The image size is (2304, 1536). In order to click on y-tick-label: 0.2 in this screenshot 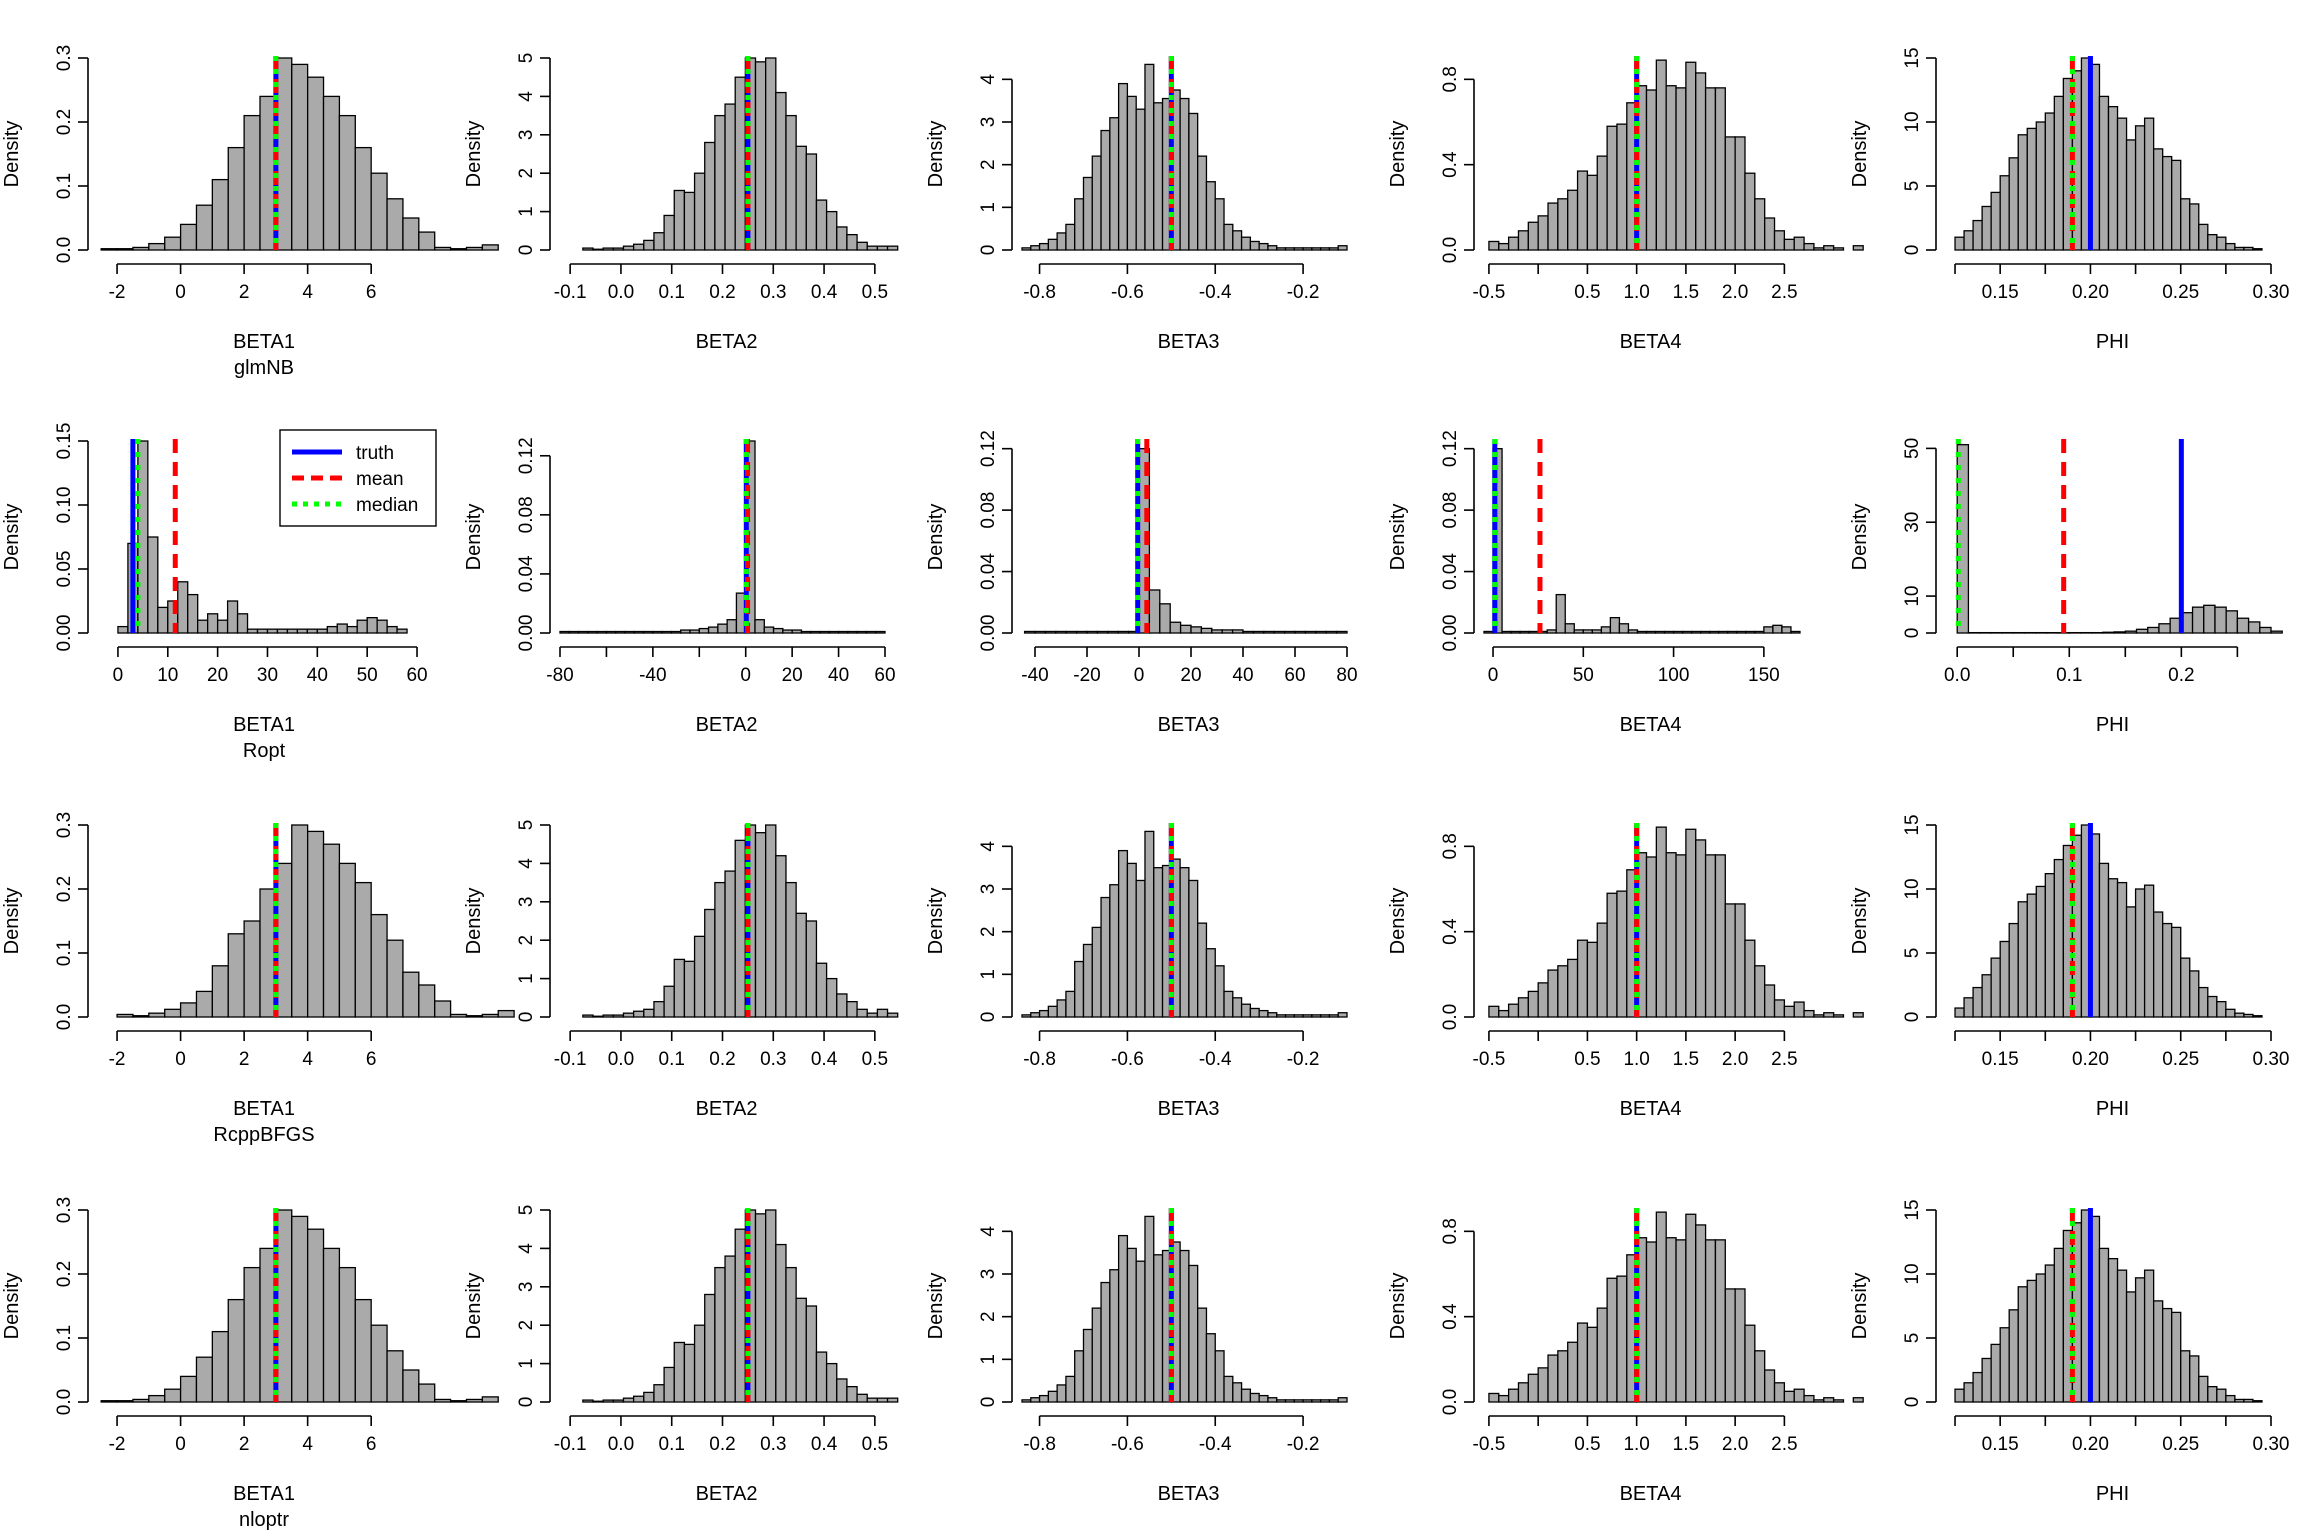, I will do `click(64, 889)`.